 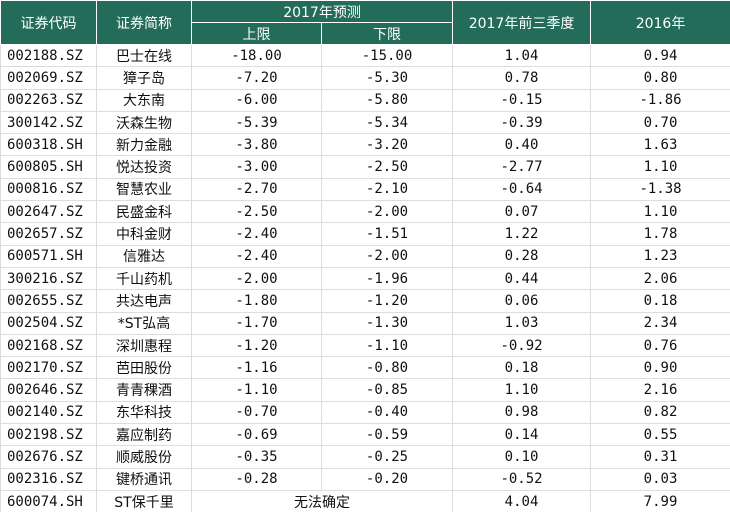 I want to click on table-cell: 1.04, so click(x=522, y=55).